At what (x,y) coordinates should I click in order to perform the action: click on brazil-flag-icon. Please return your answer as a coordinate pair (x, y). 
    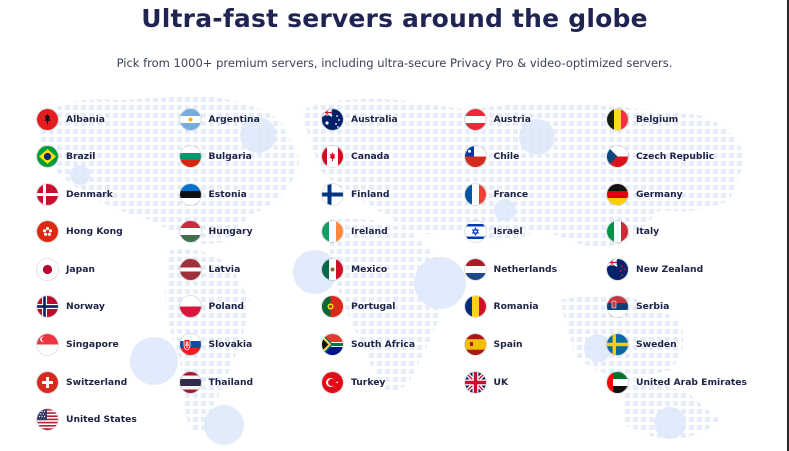
    Looking at the image, I should click on (47, 157).